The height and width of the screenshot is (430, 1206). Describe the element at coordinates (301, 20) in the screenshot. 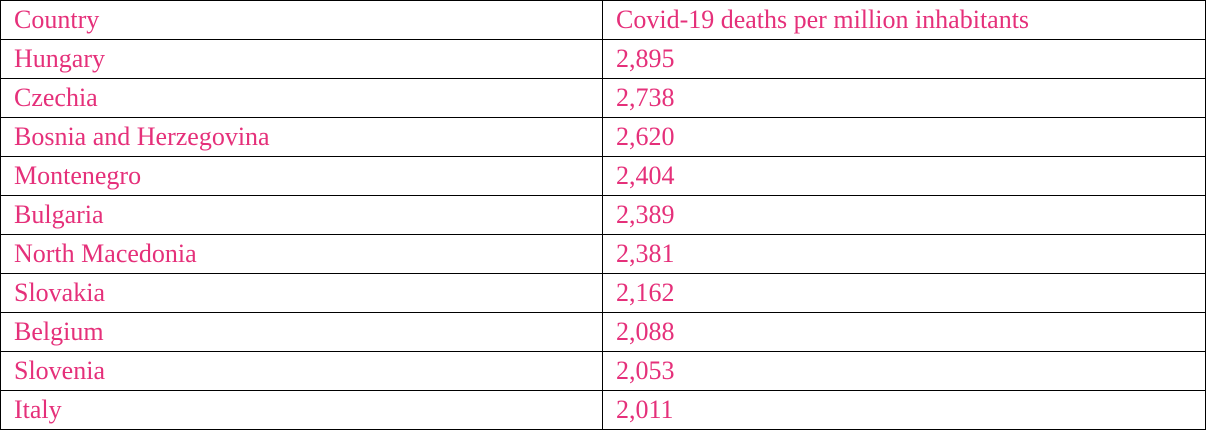

I see `header-cell: Country` at that location.